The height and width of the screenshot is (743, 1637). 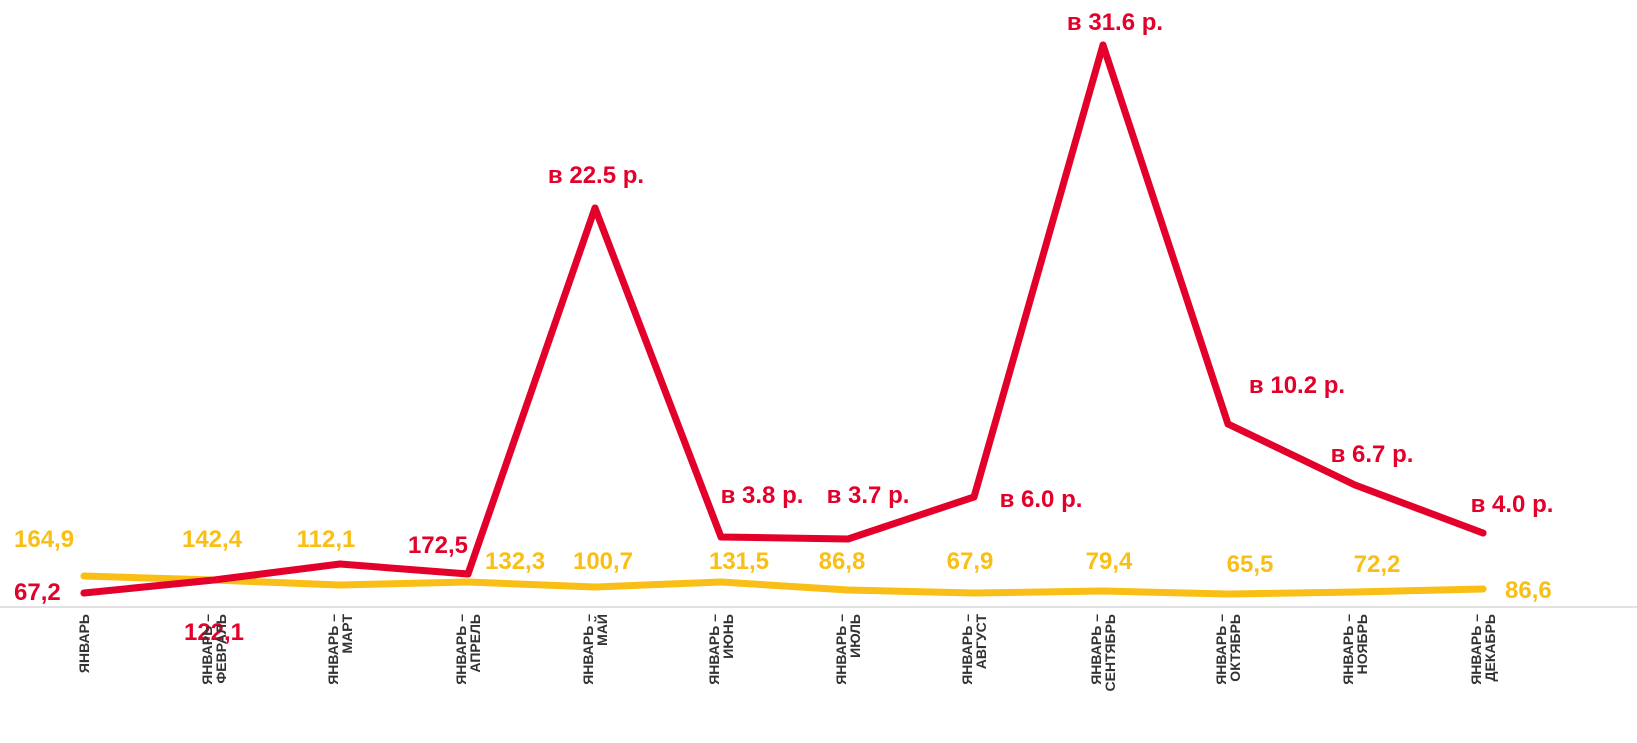 I want to click on x-tick-label: ЯНВАРЬ –ИЮЛЬ, so click(x=848, y=649).